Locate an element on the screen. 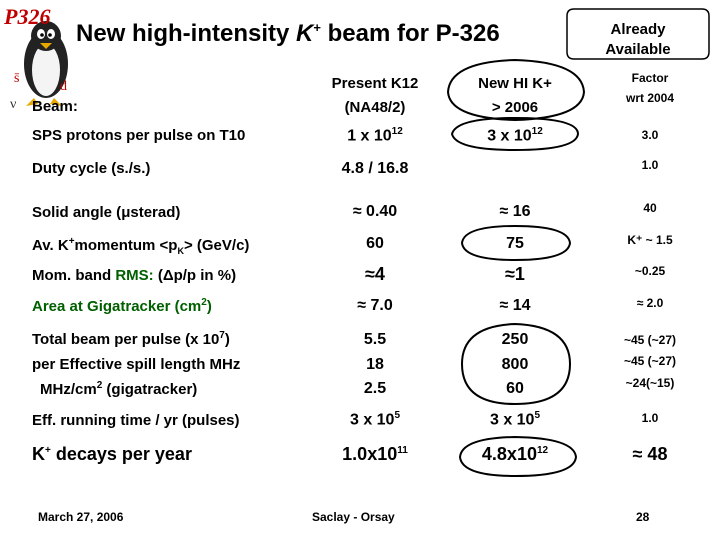 The height and width of the screenshot is (540, 720). present-decays: 1.0x1011 is located at coordinates (375, 454).